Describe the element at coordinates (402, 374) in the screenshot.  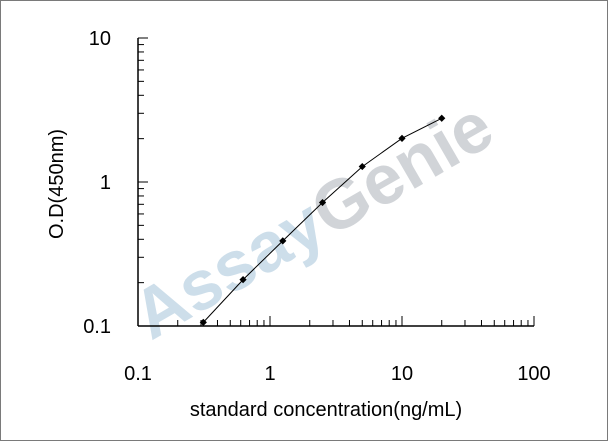
I see `x-tick-label: 10` at that location.